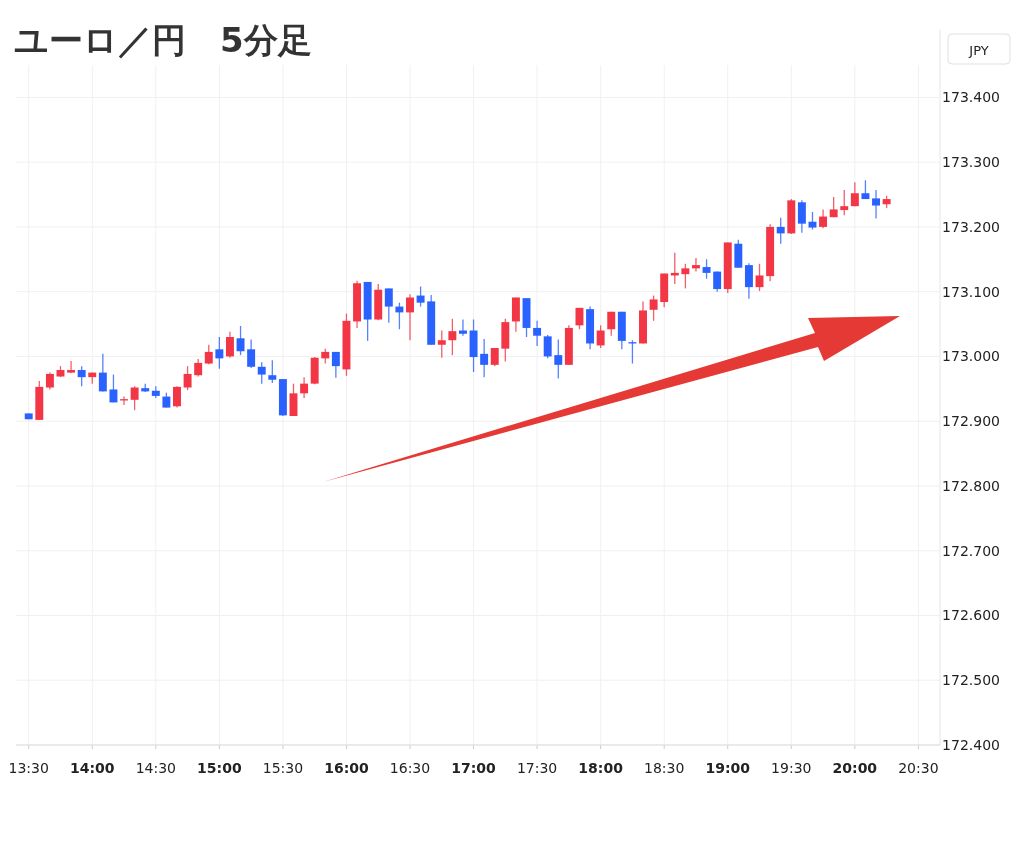 Image resolution: width=1024 pixels, height=854 pixels. I want to click on x-tick-label: 19:00, so click(728, 768).